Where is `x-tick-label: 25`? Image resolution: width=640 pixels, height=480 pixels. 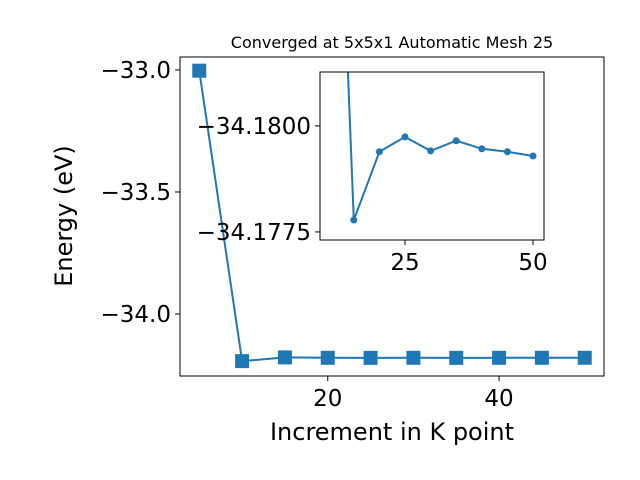 x-tick-label: 25 is located at coordinates (404, 263).